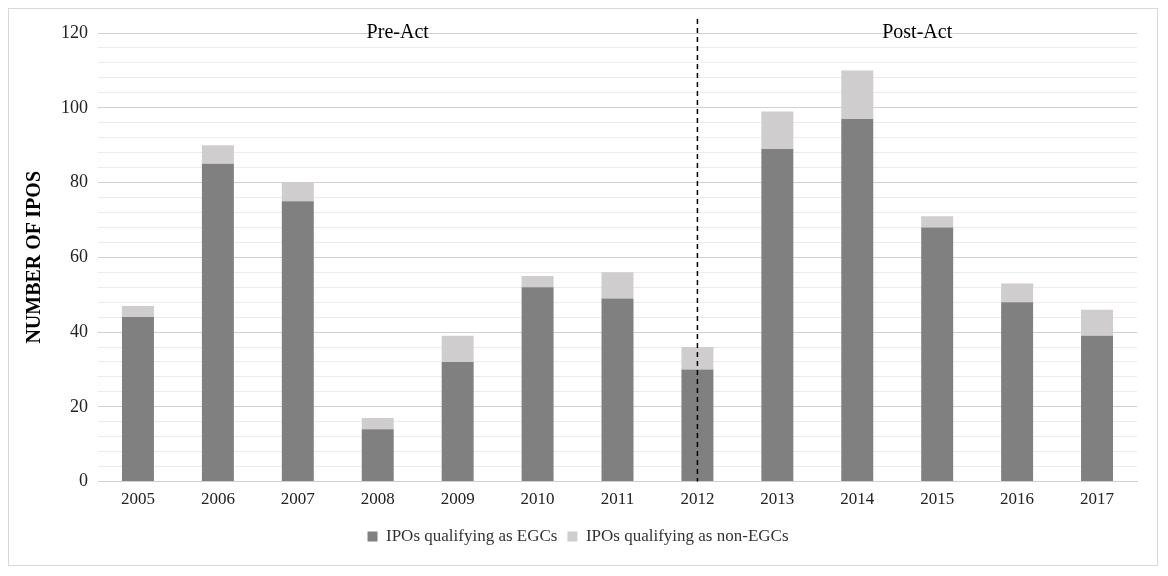 Image resolution: width=1168 pixels, height=576 pixels. Describe the element at coordinates (83, 480) in the screenshot. I see `y-tick-label: 0` at that location.